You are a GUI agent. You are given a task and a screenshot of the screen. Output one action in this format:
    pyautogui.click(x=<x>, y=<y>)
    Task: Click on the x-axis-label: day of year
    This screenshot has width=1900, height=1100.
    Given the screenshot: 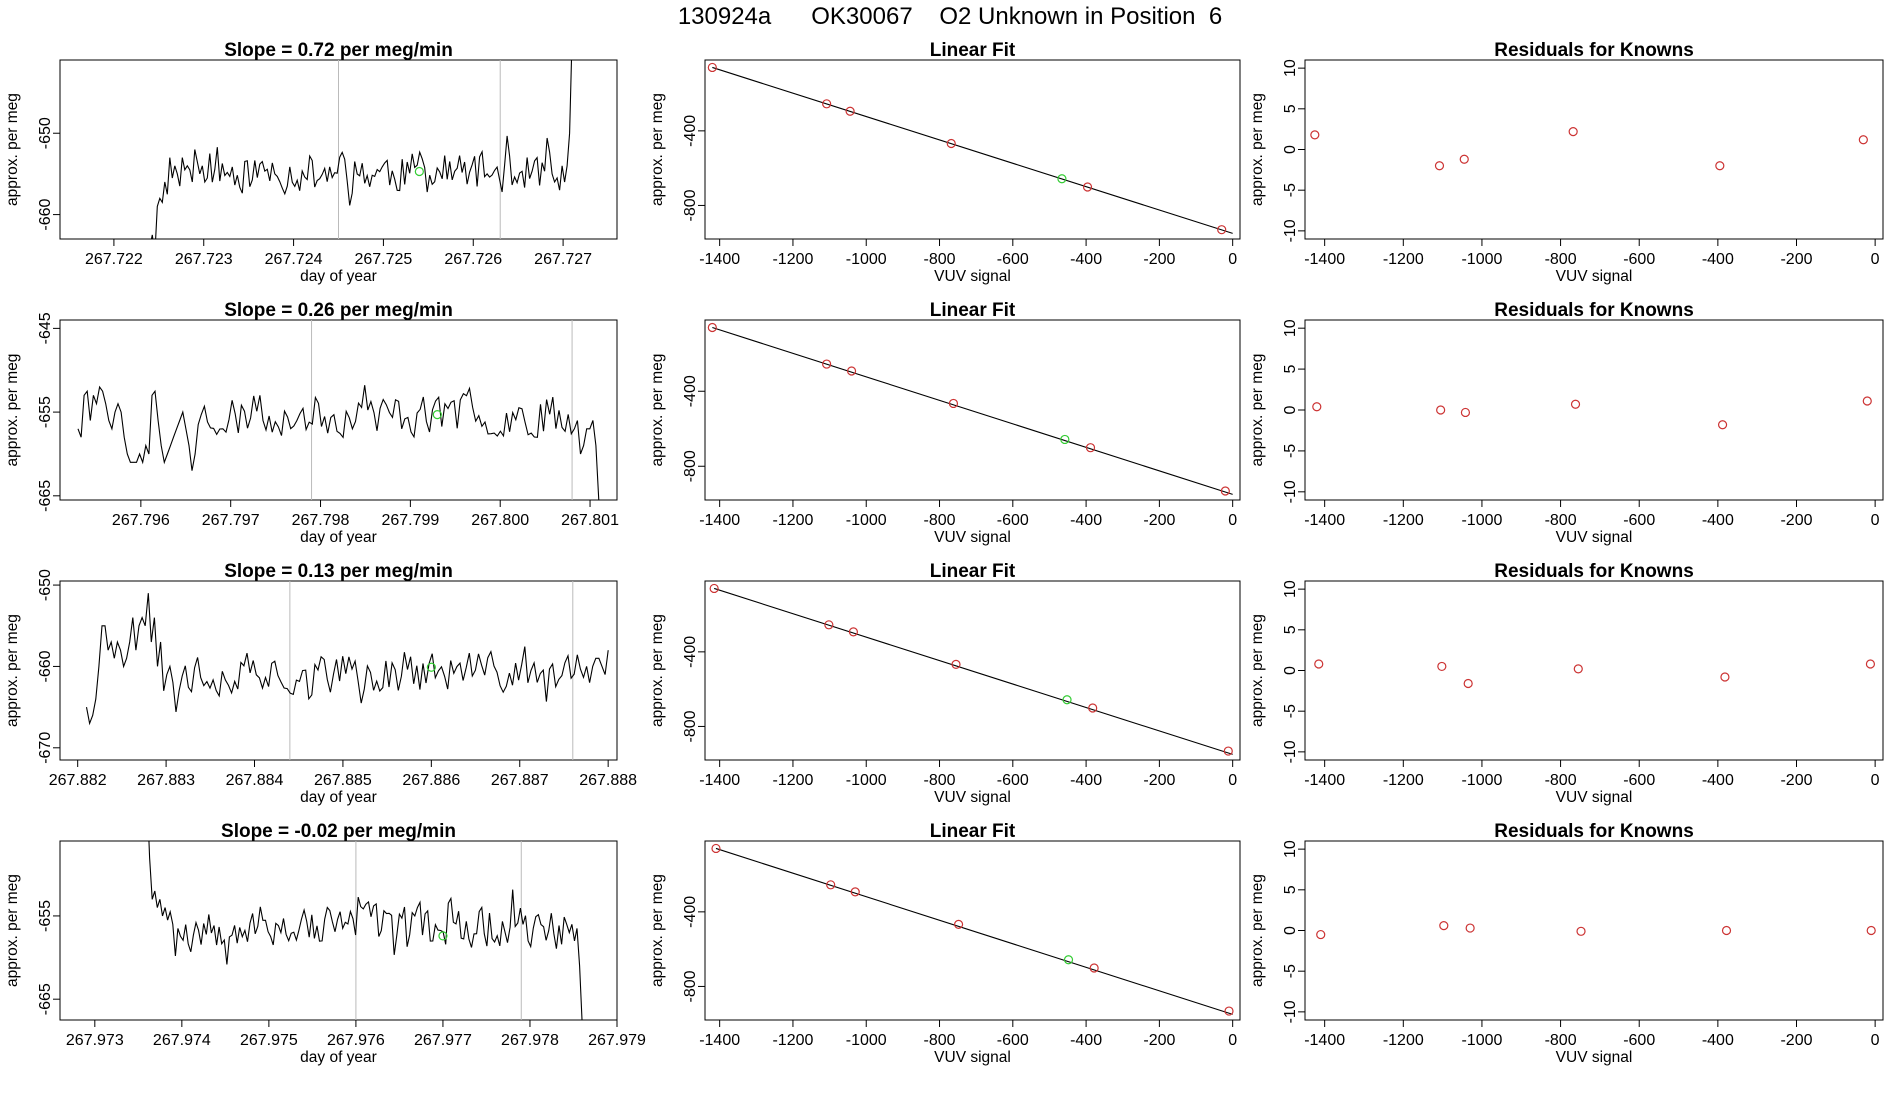 What is the action you would take?
    pyautogui.click(x=338, y=276)
    